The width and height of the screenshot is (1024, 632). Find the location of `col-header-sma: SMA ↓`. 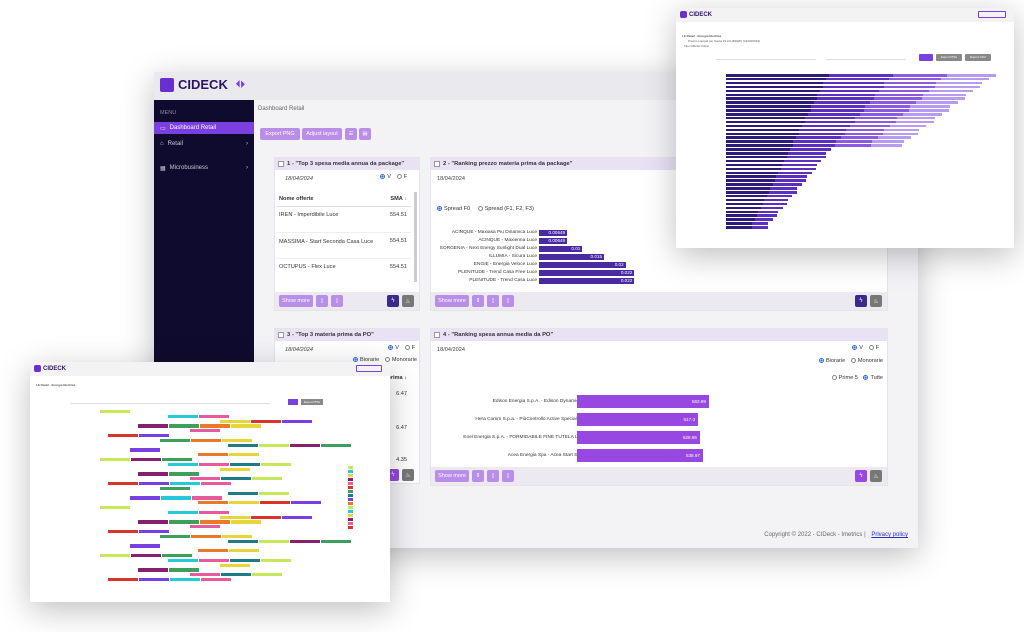

col-header-sma: SMA ↓ is located at coordinates (398, 199).